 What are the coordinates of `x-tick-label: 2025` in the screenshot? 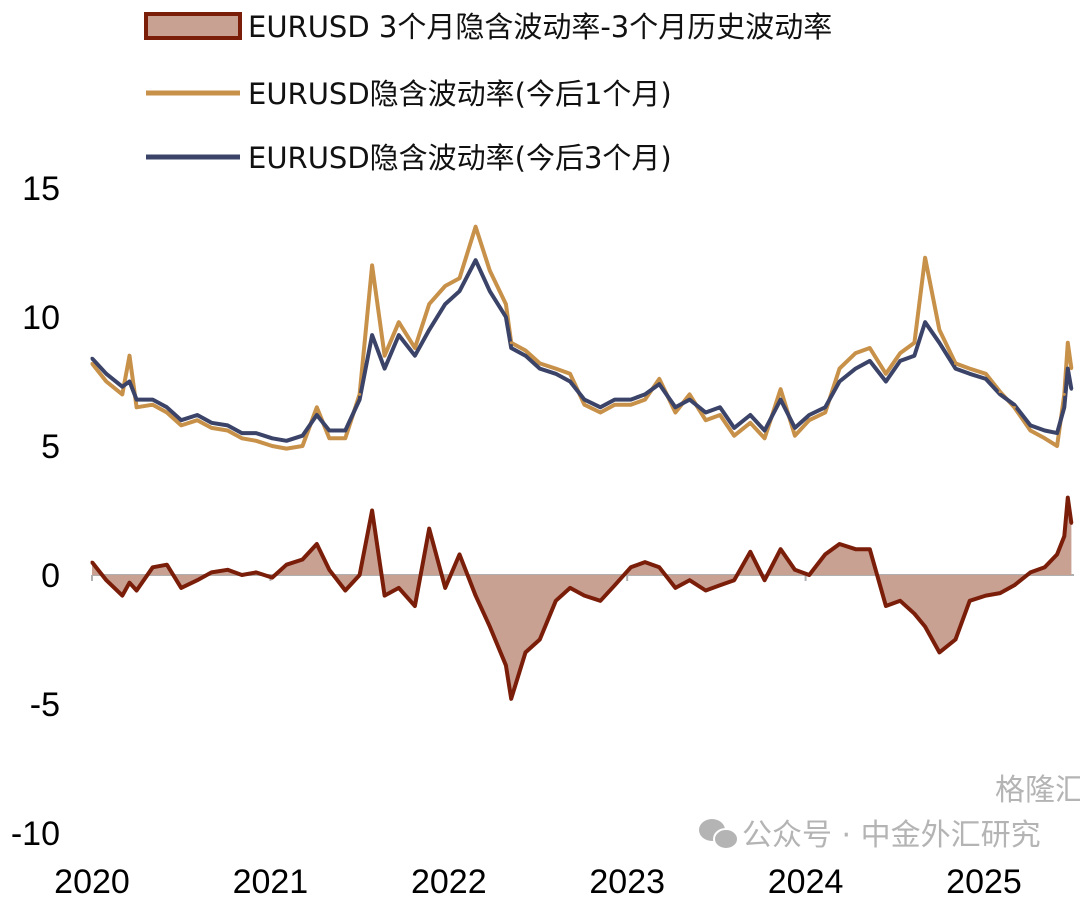 It's located at (984, 882).